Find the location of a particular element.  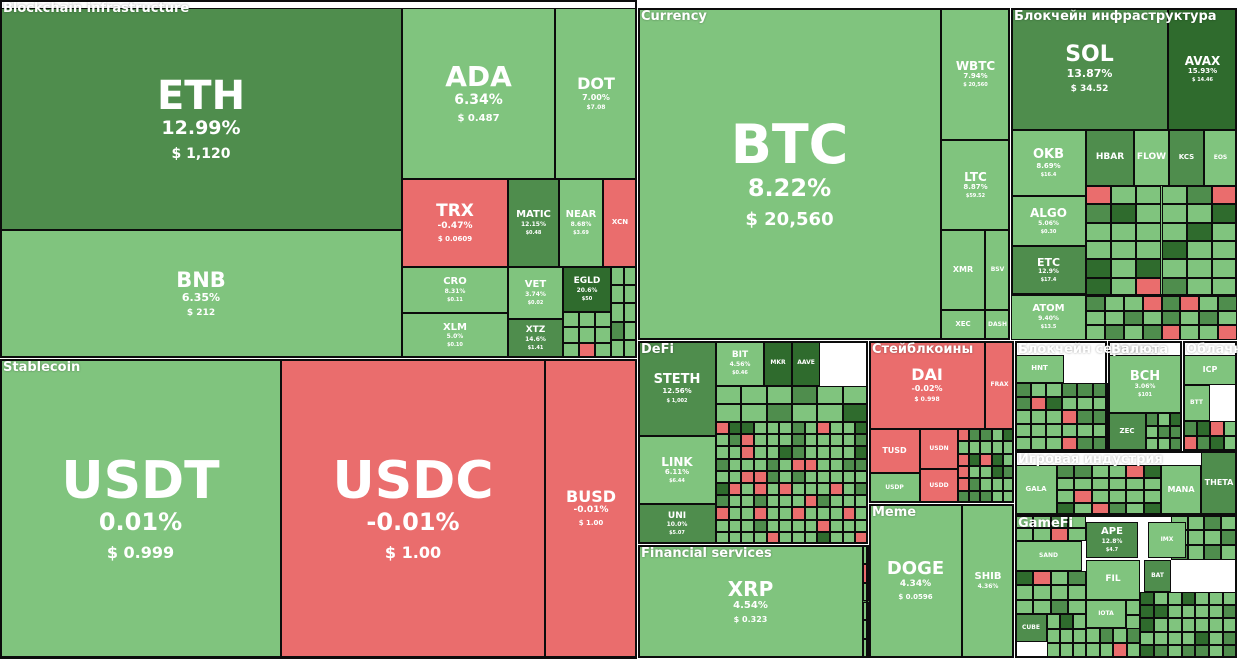

coin-tile-btc: BTC 8.22% $ 20,560 is located at coordinates (789, 174).